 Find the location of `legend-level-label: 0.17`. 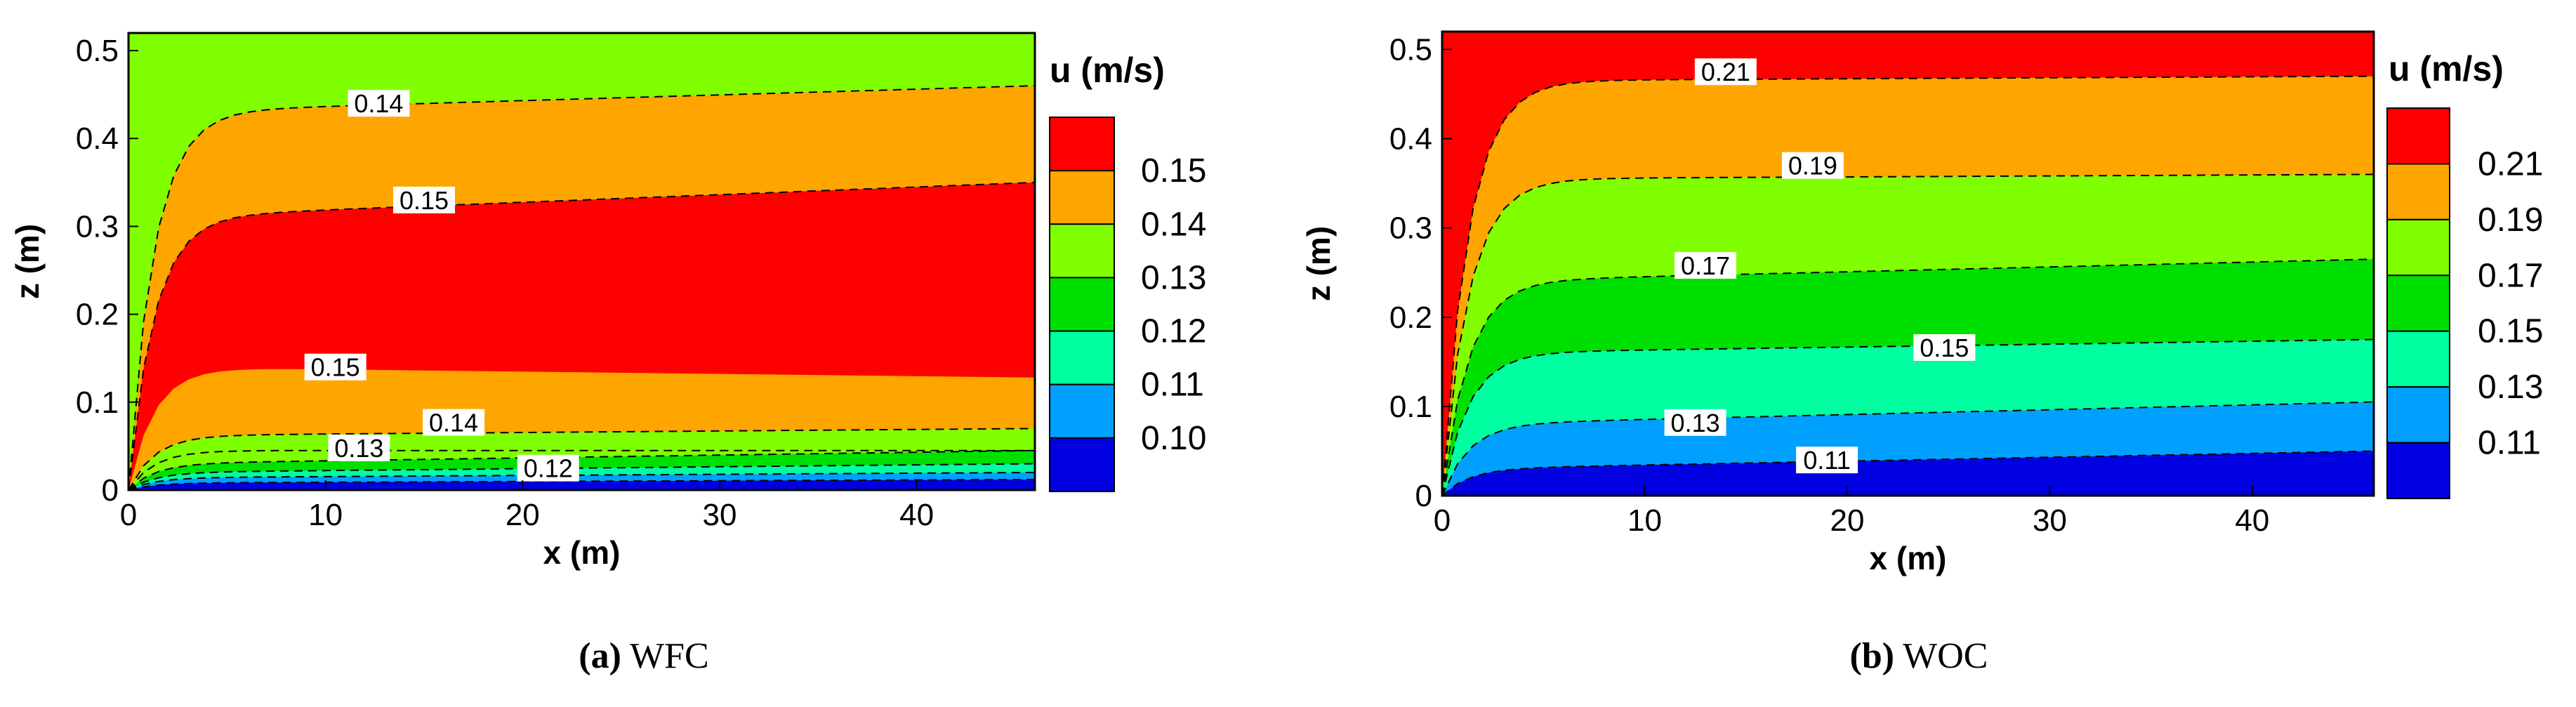

legend-level-label: 0.17 is located at coordinates (2510, 275).